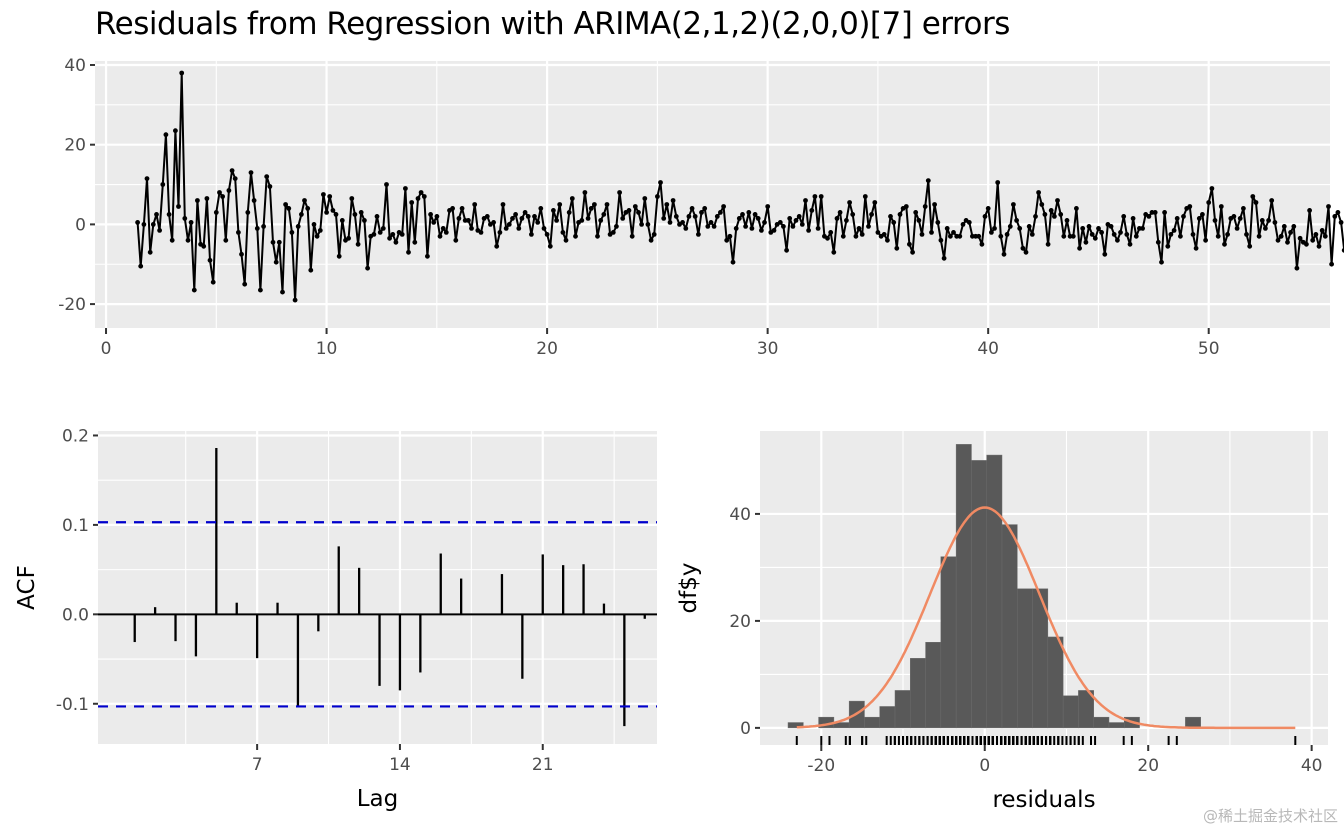 Image resolution: width=1344 pixels, height=830 pixels. Describe the element at coordinates (106, 349) in the screenshot. I see `x-tick-label: 0` at that location.